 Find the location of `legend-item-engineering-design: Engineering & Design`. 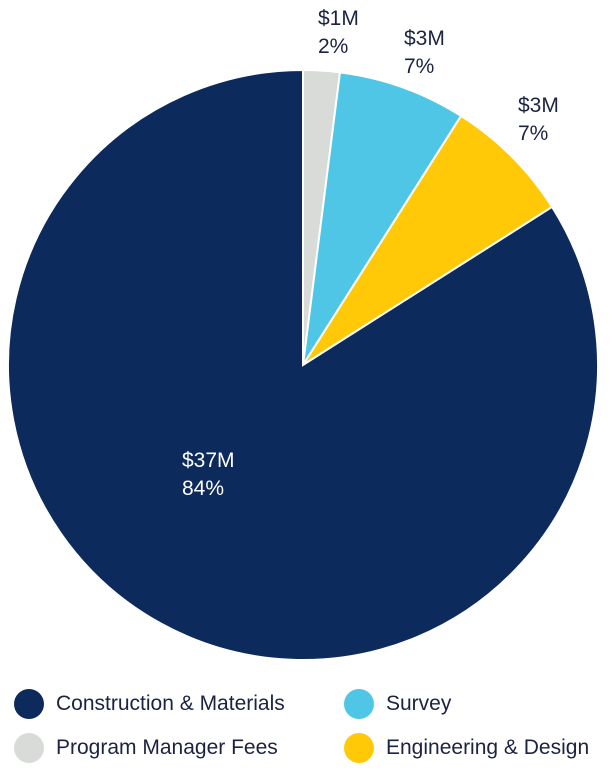

legend-item-engineering-design: Engineering & Design is located at coordinates (466, 748).